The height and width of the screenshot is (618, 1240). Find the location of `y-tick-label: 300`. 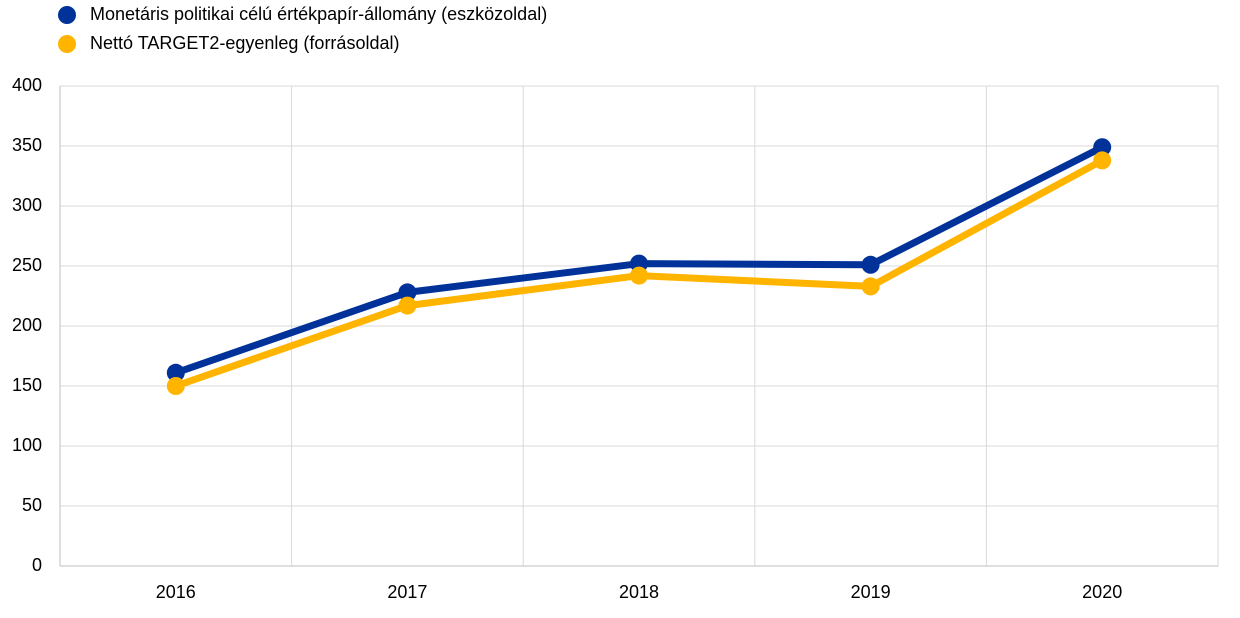

y-tick-label: 300 is located at coordinates (27, 205).